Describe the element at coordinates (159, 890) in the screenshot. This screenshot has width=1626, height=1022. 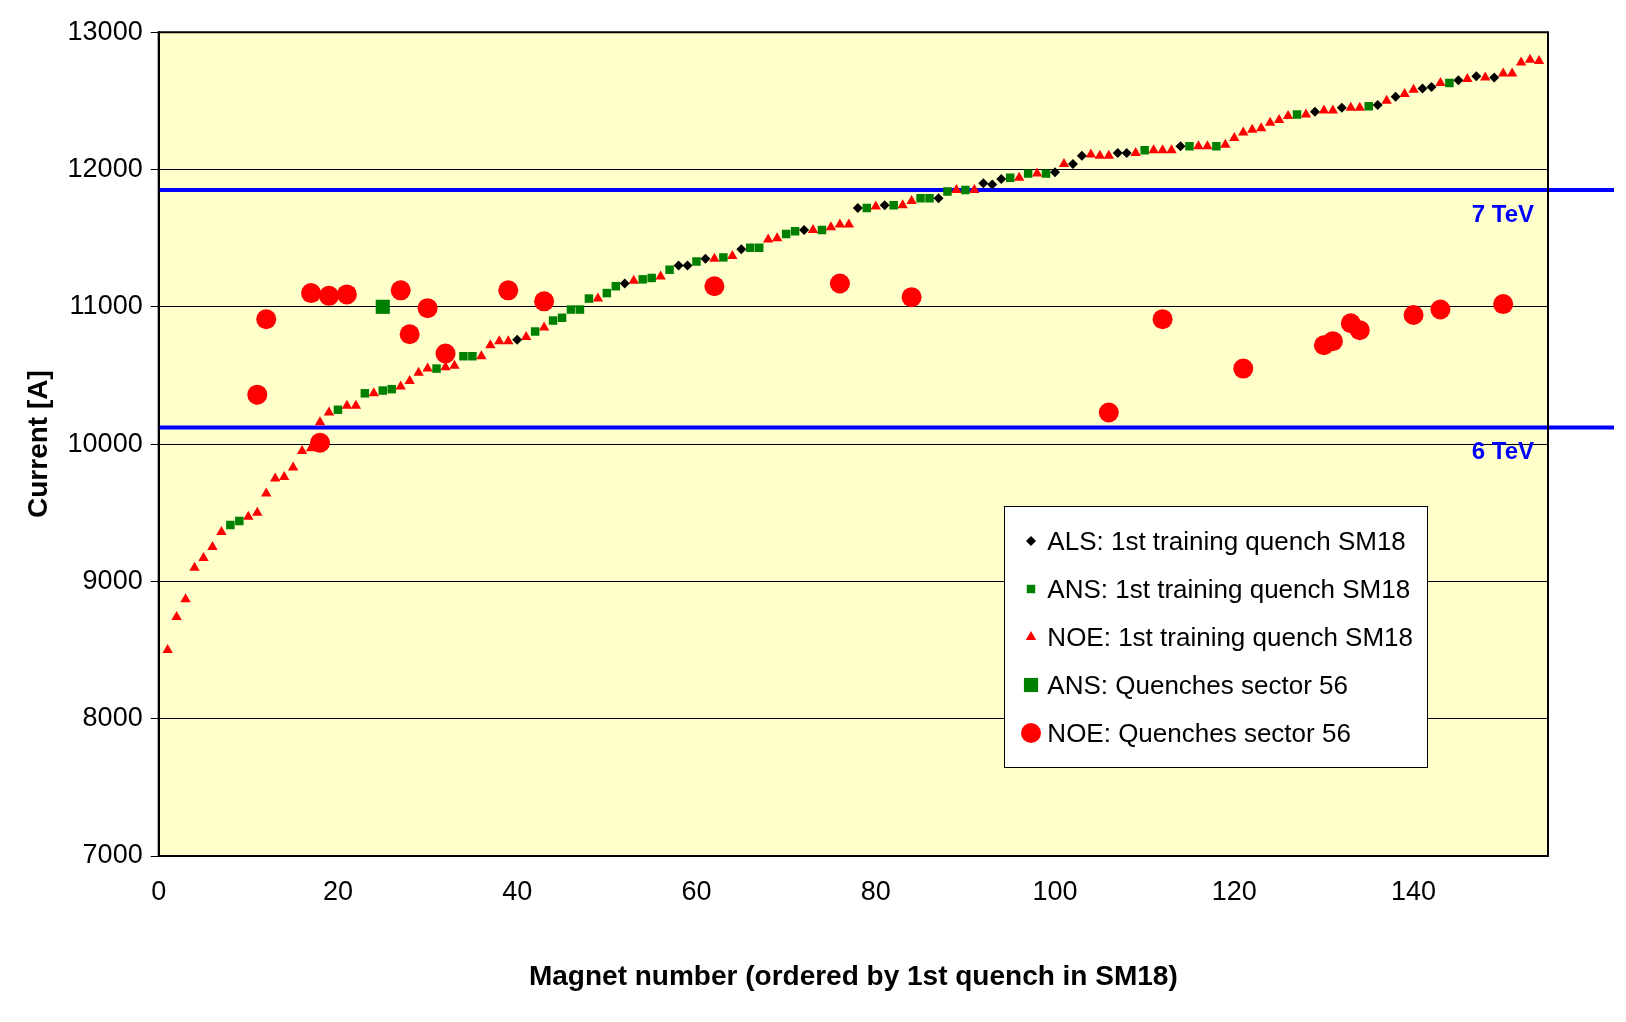
I see `x-tick-label: 0` at that location.